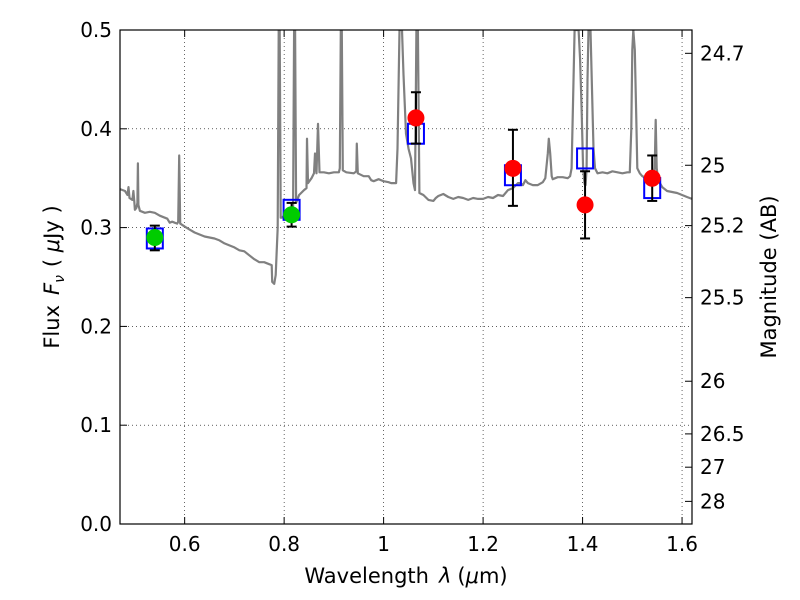  What do you see at coordinates (712, 467) in the screenshot?
I see `y2-tick-label: 27` at bounding box center [712, 467].